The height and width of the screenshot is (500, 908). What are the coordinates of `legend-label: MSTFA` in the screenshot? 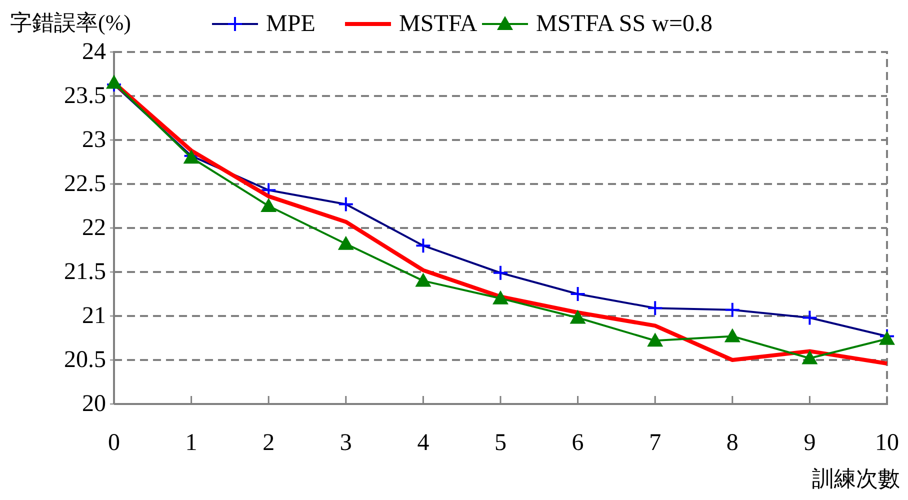 It's located at (438, 24).